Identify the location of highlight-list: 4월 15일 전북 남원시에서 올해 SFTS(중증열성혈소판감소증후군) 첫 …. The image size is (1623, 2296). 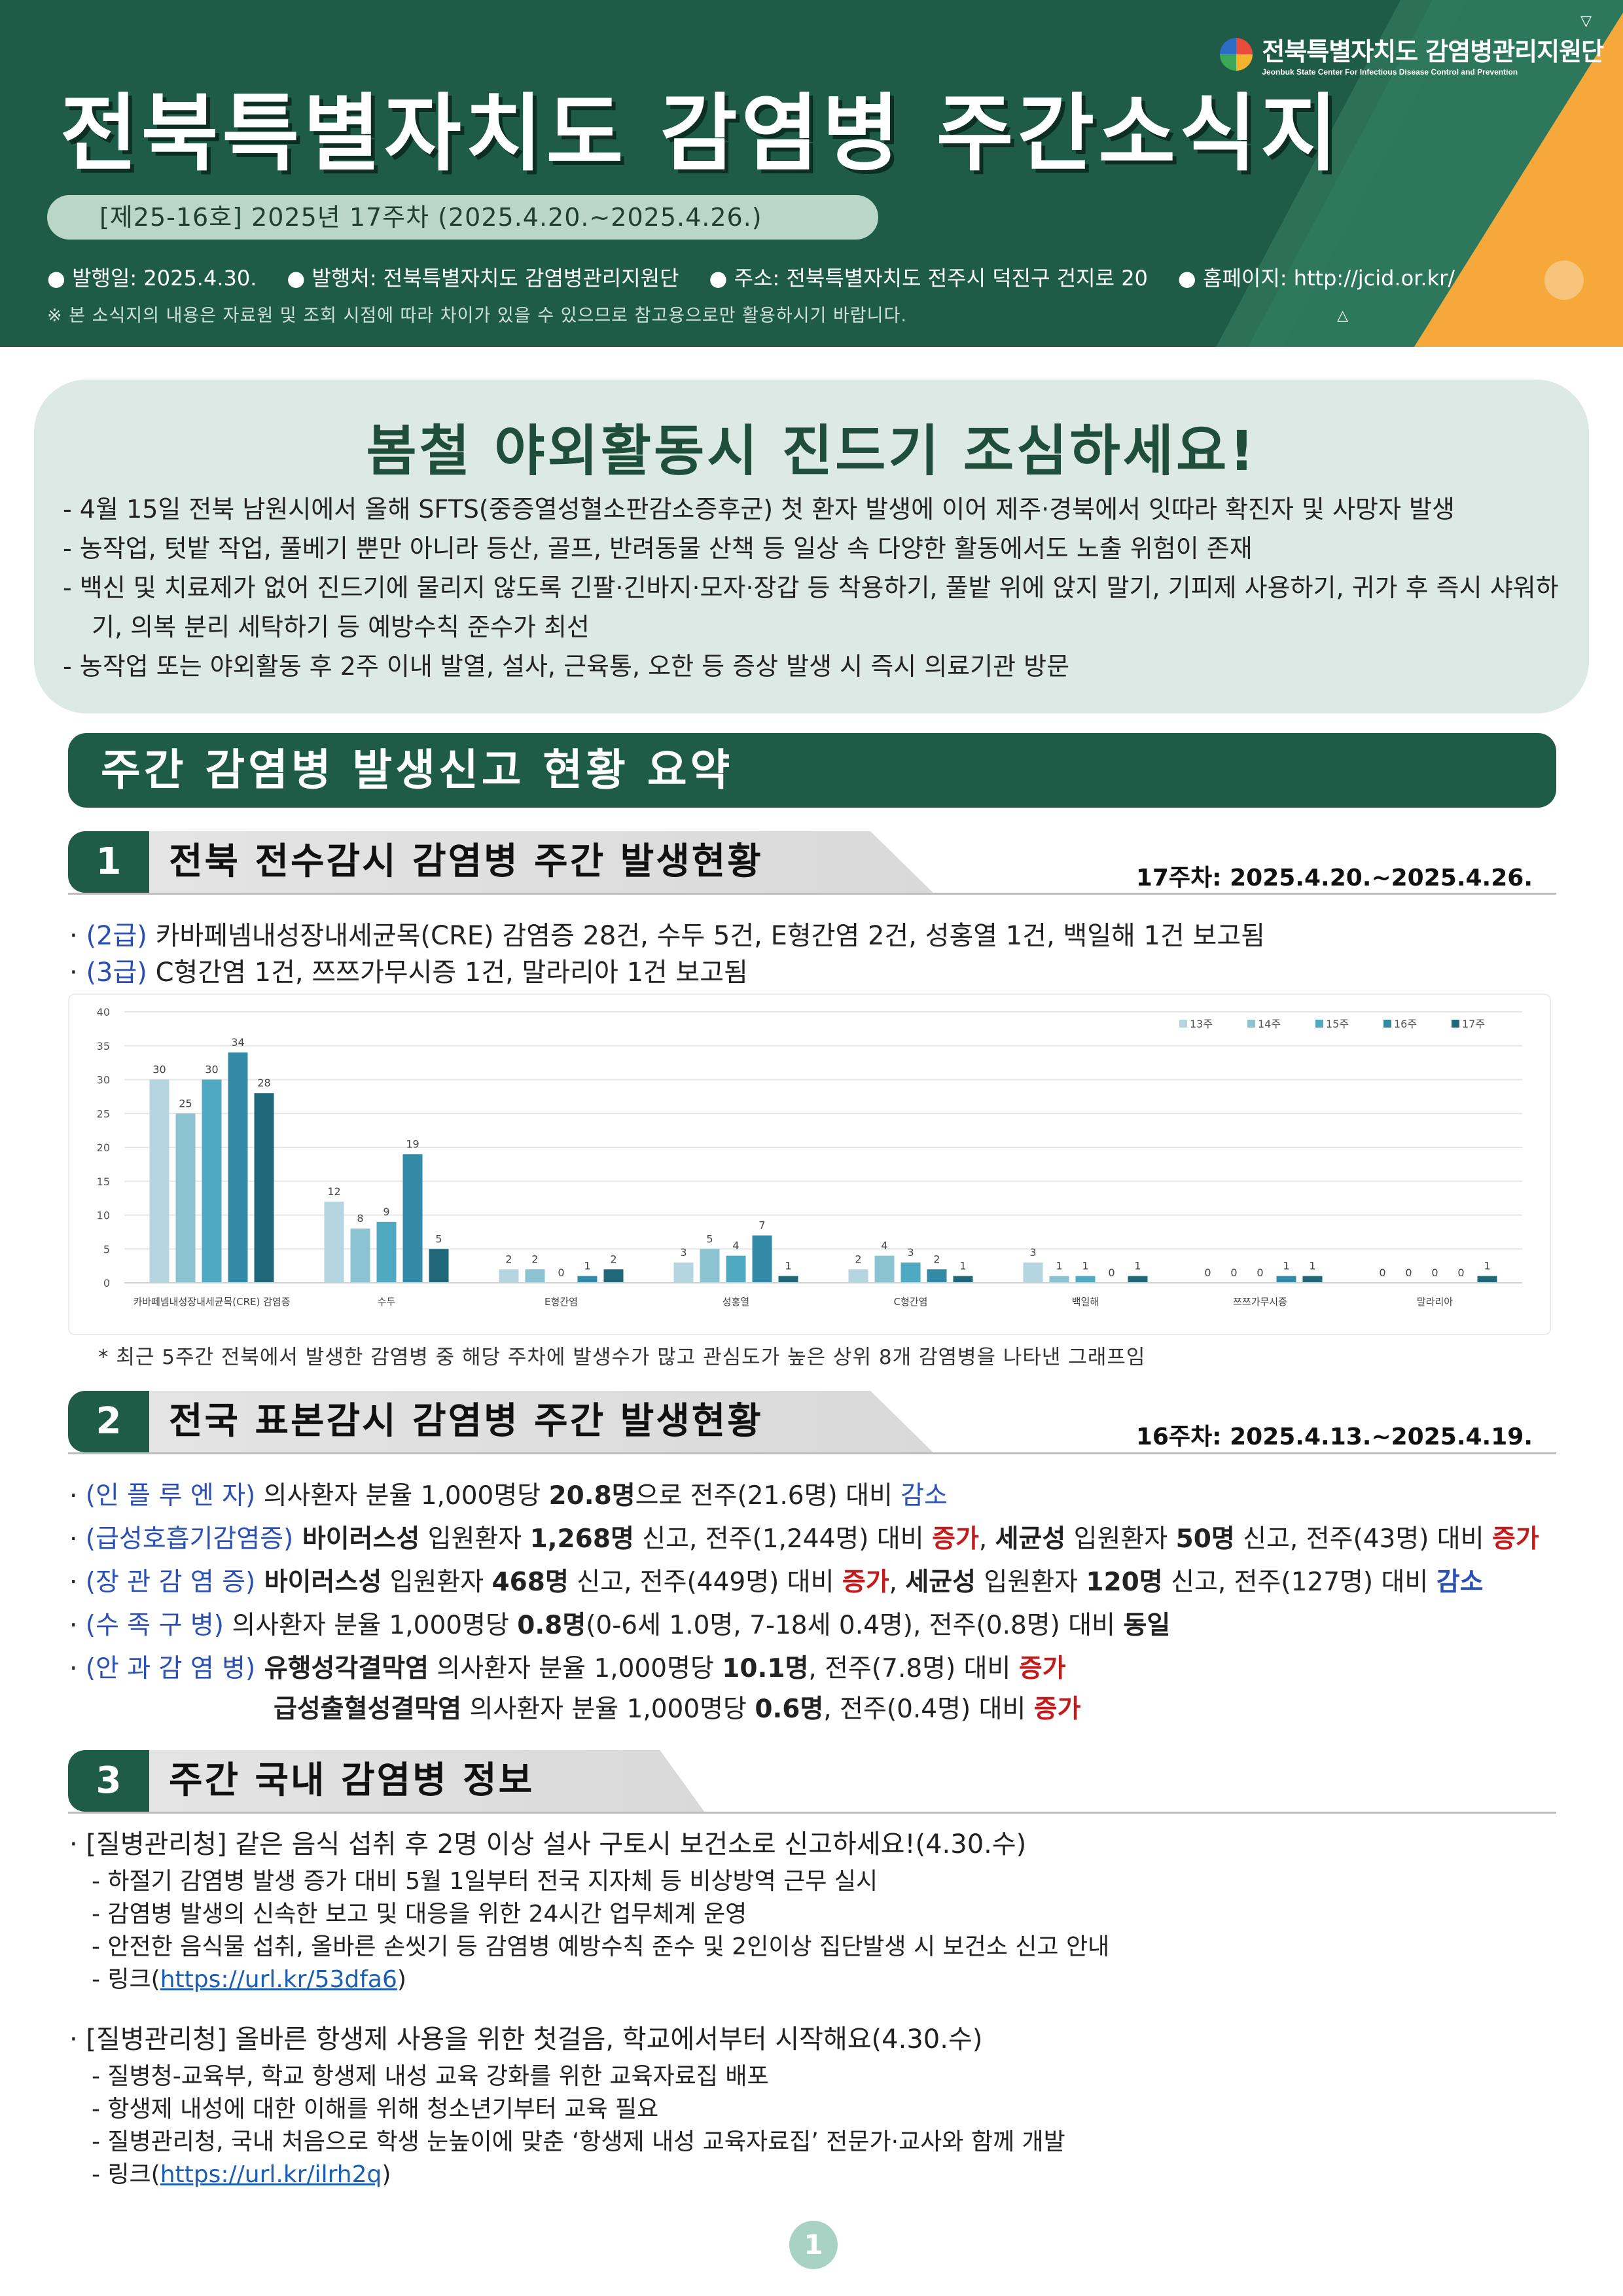
(813, 588).